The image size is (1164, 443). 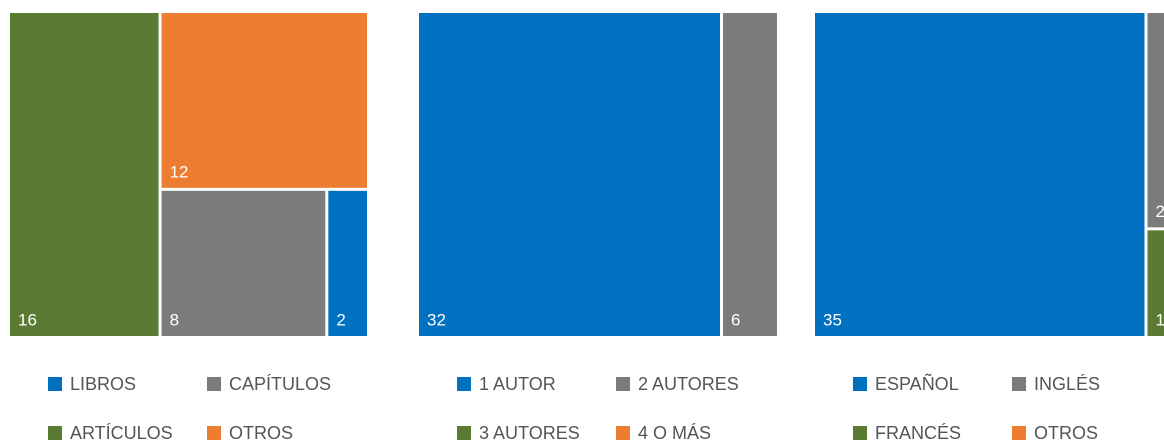 I want to click on legend-label: ESPAÑOL, so click(x=917, y=383).